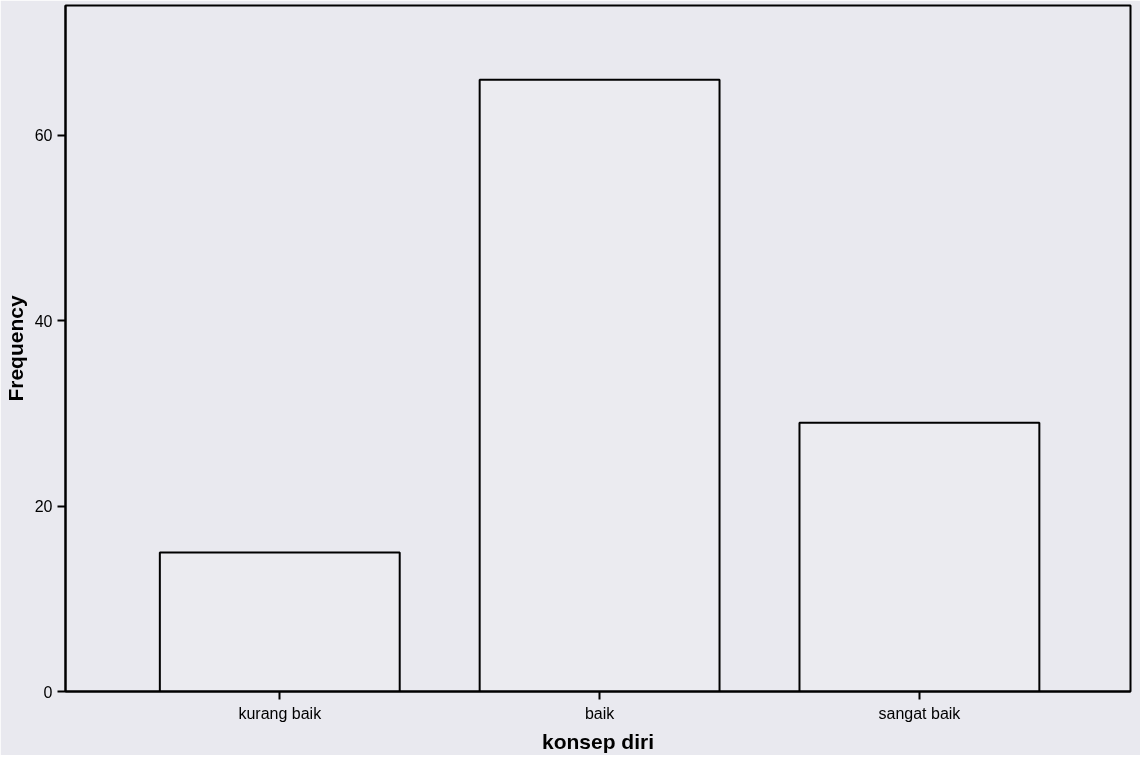 The width and height of the screenshot is (1148, 762). Describe the element at coordinates (598, 741) in the screenshot. I see `x-axis-title: konsep diri` at that location.